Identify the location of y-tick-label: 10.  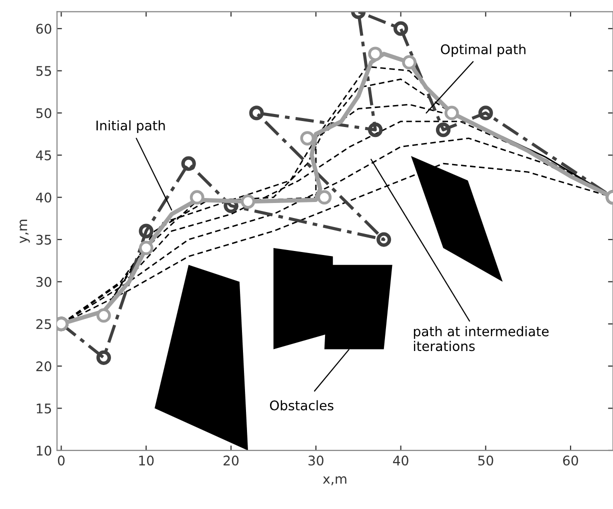
(44, 451).